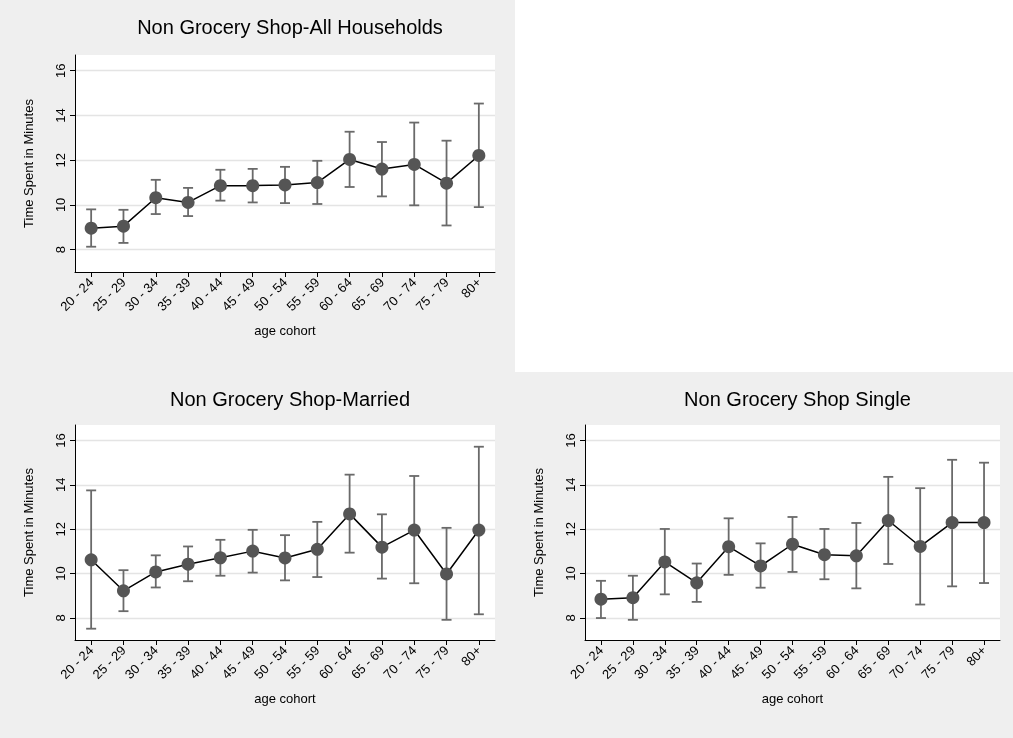 The width and height of the screenshot is (1013, 738). What do you see at coordinates (290, 399) in the screenshot?
I see `chart-title: Non Grocery Shop-Married` at bounding box center [290, 399].